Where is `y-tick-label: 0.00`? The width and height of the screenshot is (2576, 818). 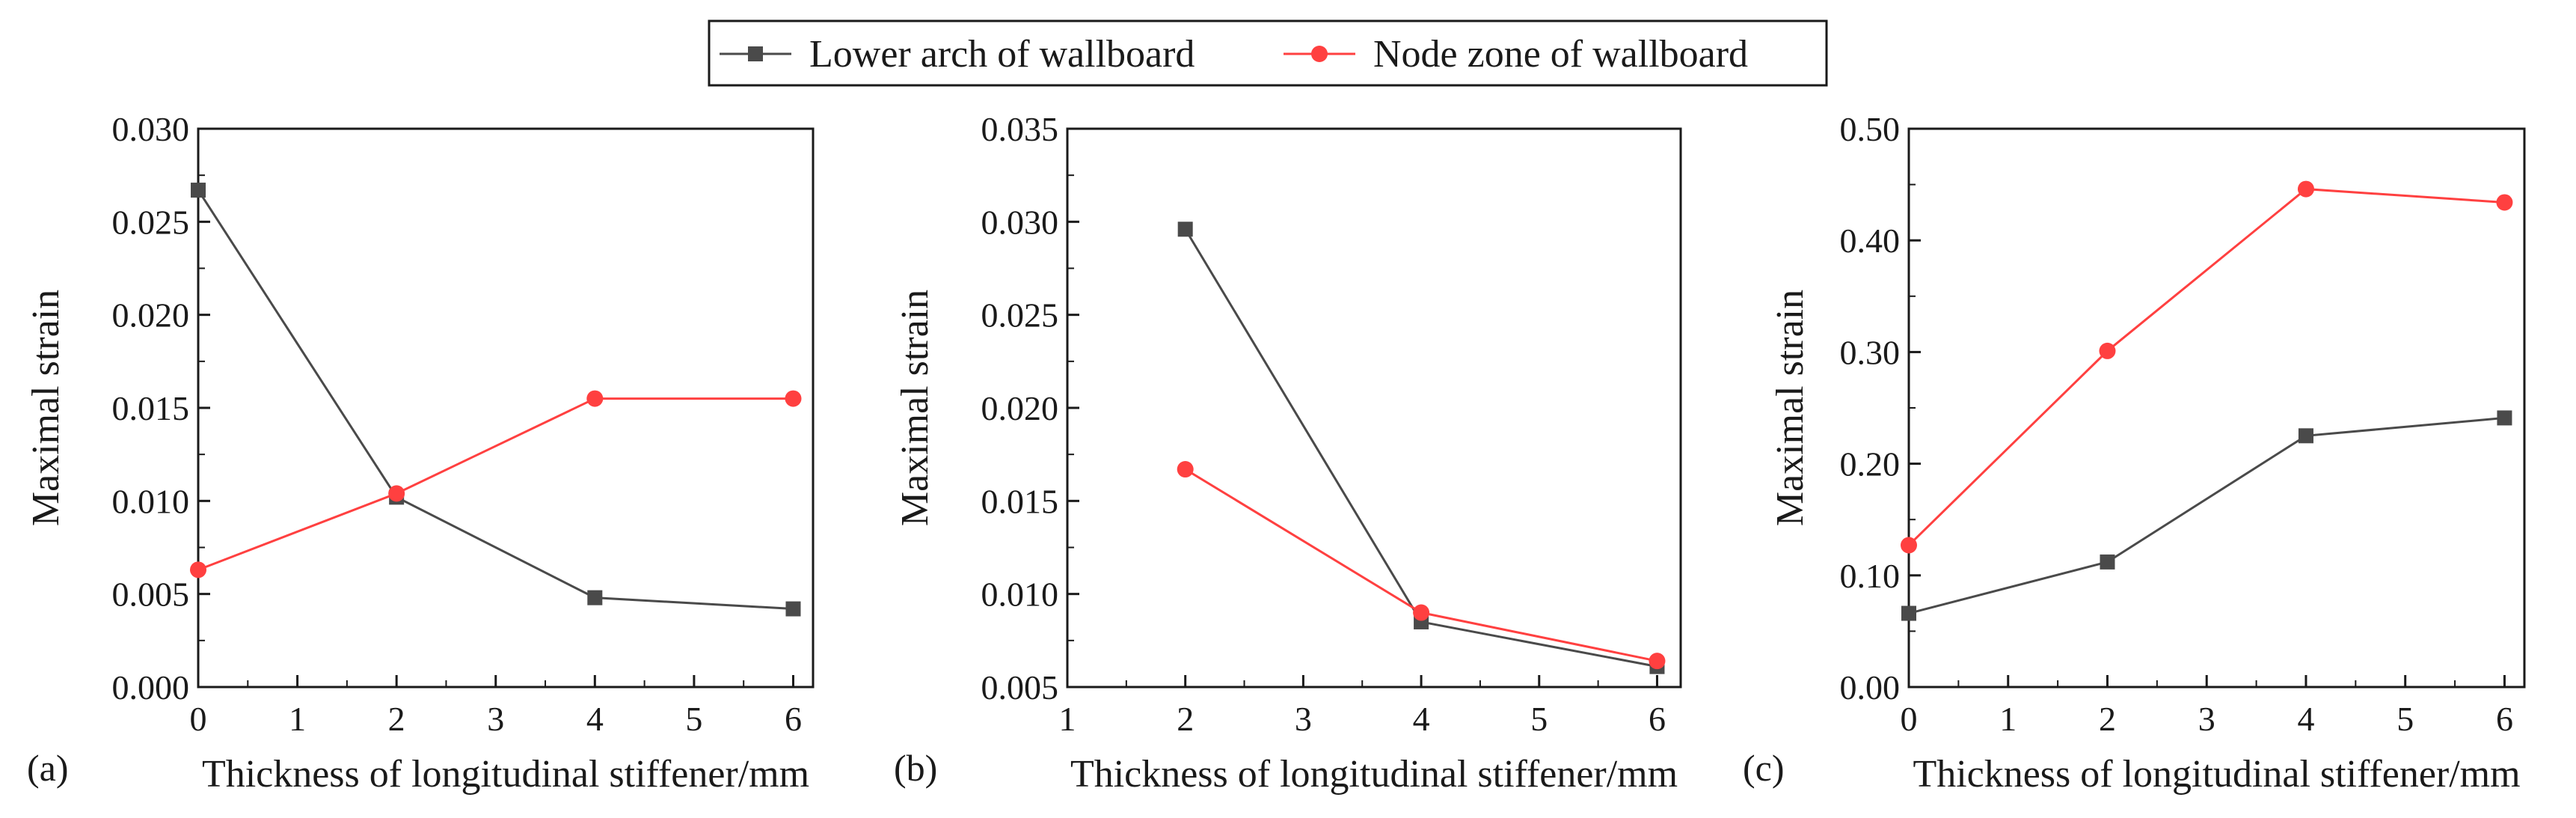 y-tick-label: 0.00 is located at coordinates (1870, 687).